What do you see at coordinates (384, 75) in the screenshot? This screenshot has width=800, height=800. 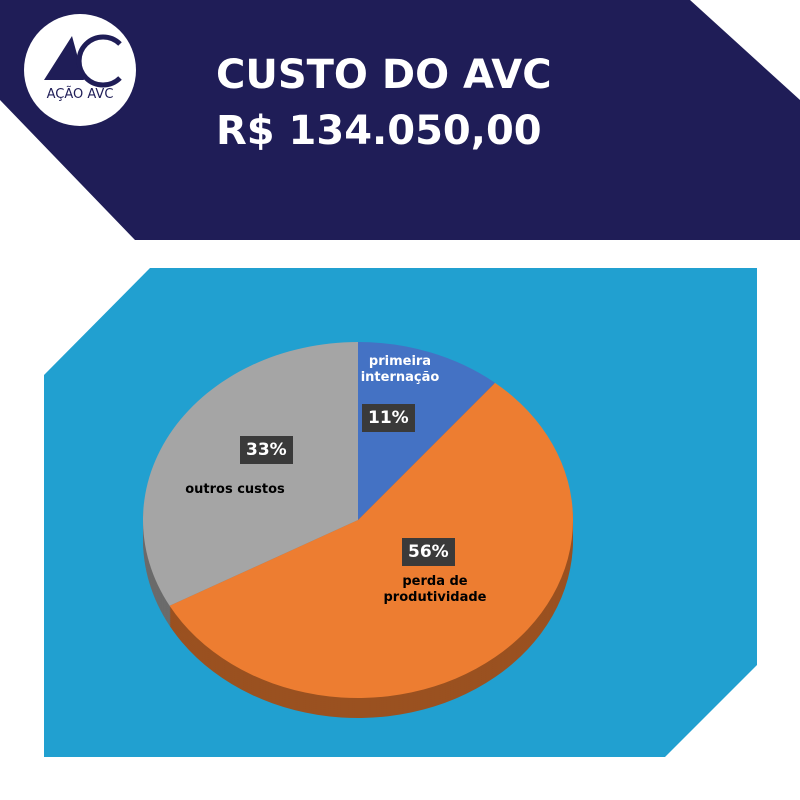 I see `title: CUSTO DO AVC` at bounding box center [384, 75].